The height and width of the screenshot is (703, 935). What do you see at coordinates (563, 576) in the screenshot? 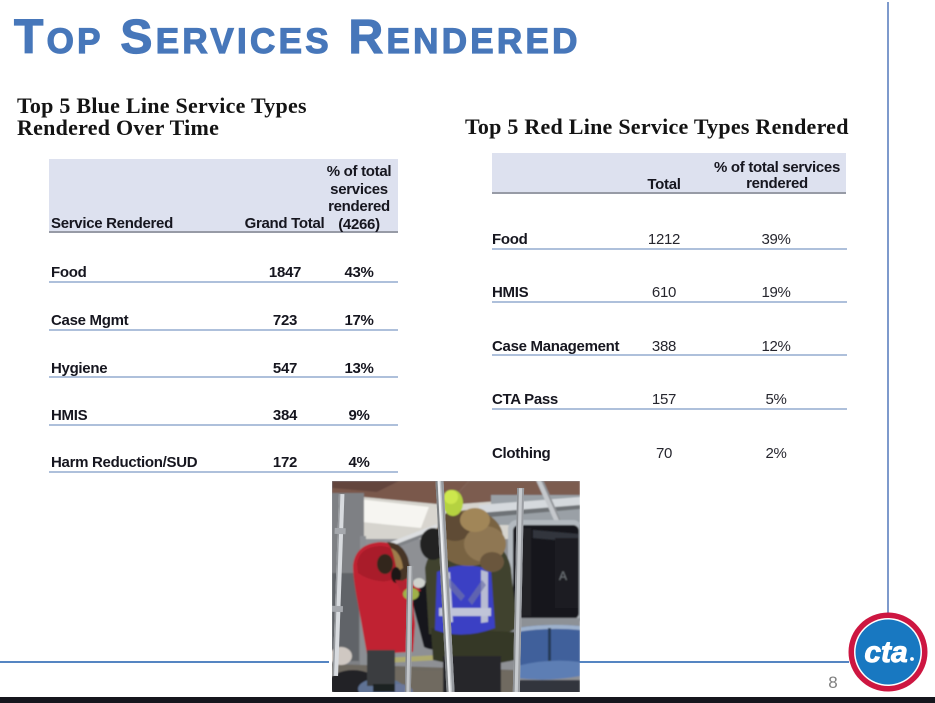
I see `svg-text: A` at bounding box center [563, 576].